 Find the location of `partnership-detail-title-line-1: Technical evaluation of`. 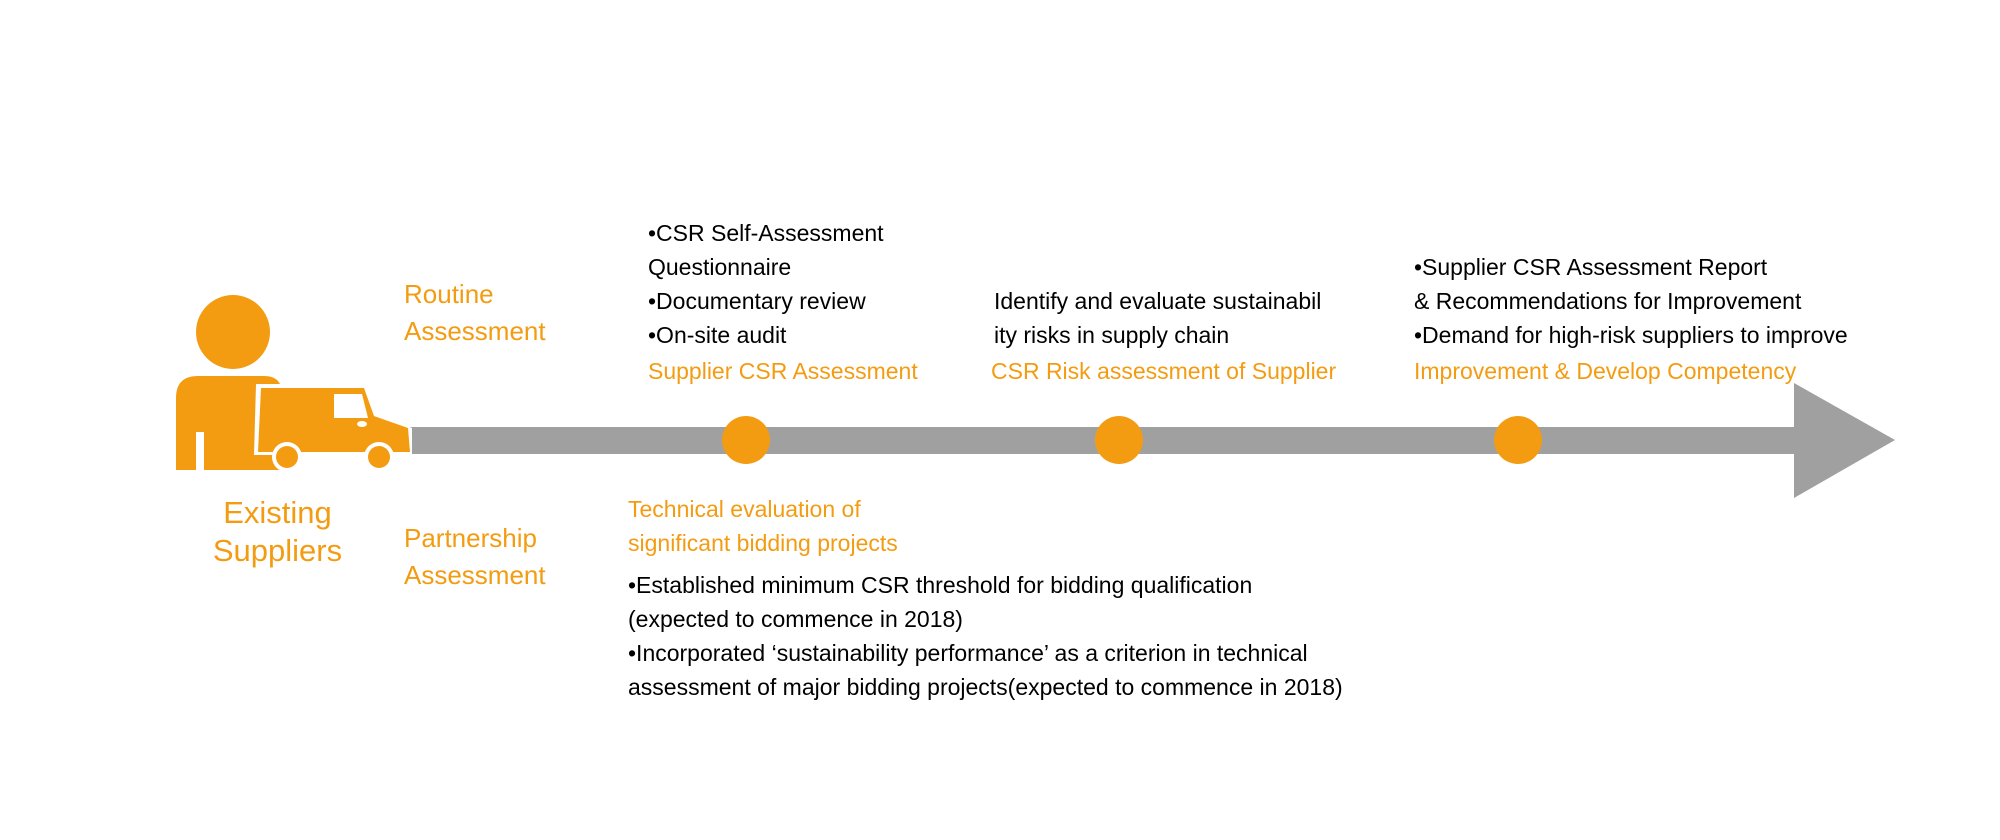

partnership-detail-title-line-1: Technical evaluation of is located at coordinates (744, 509).